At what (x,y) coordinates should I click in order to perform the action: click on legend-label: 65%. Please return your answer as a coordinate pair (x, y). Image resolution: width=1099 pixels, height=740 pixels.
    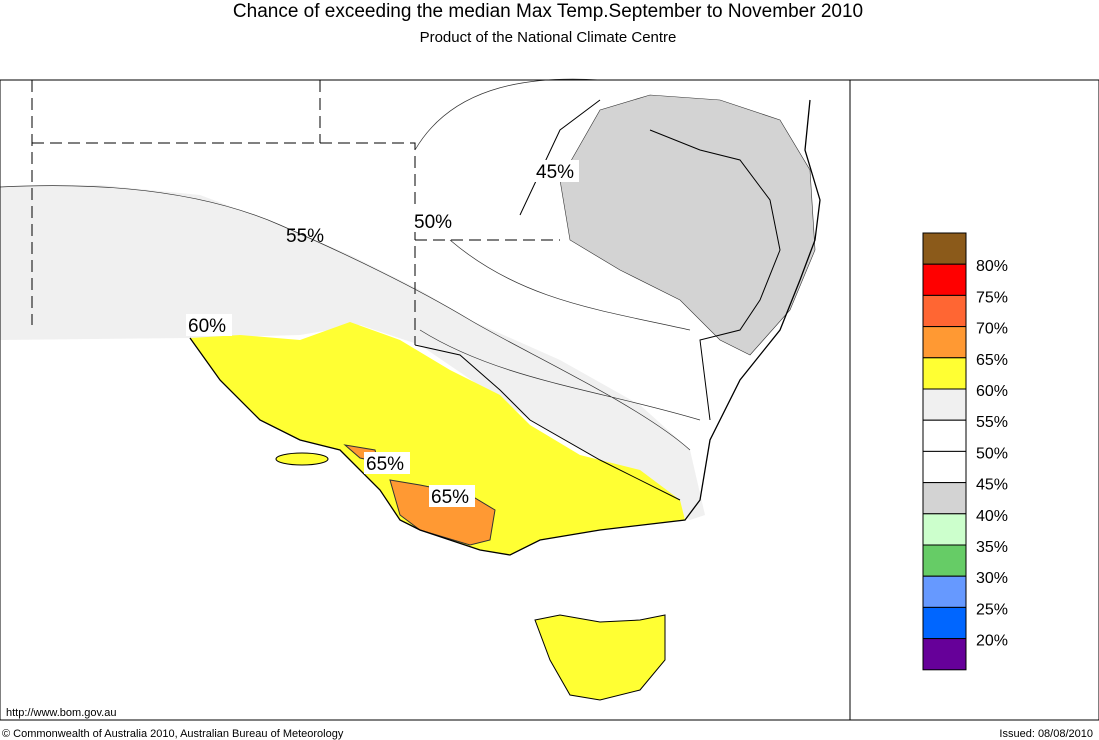
    Looking at the image, I should click on (992, 360).